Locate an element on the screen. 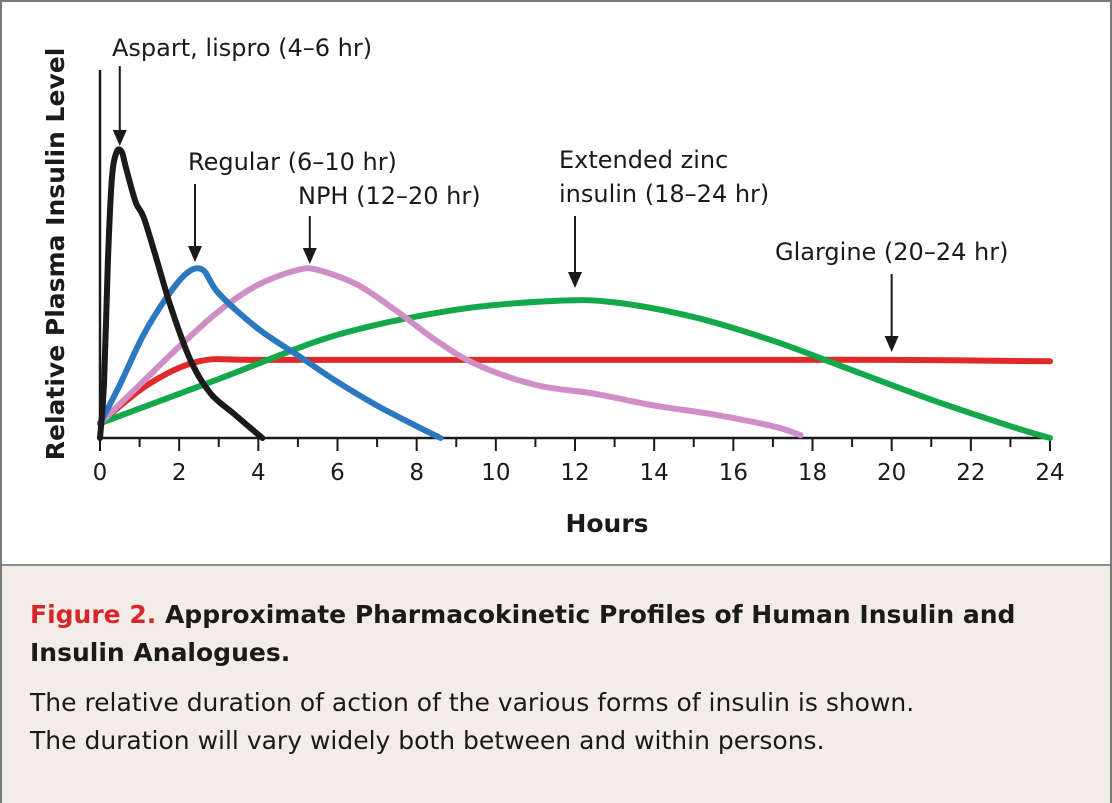  y-axis-label: Relative Plasma Insulin Level is located at coordinates (55, 254).